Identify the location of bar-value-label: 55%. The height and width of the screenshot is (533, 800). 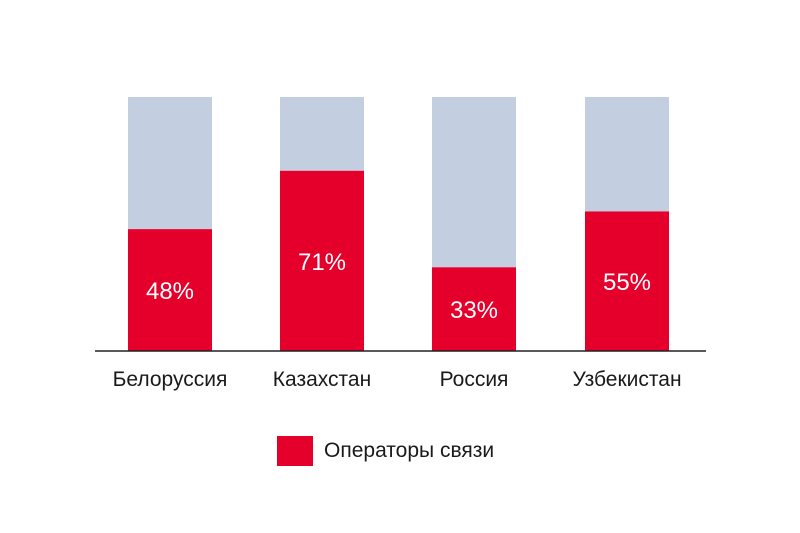
(627, 282).